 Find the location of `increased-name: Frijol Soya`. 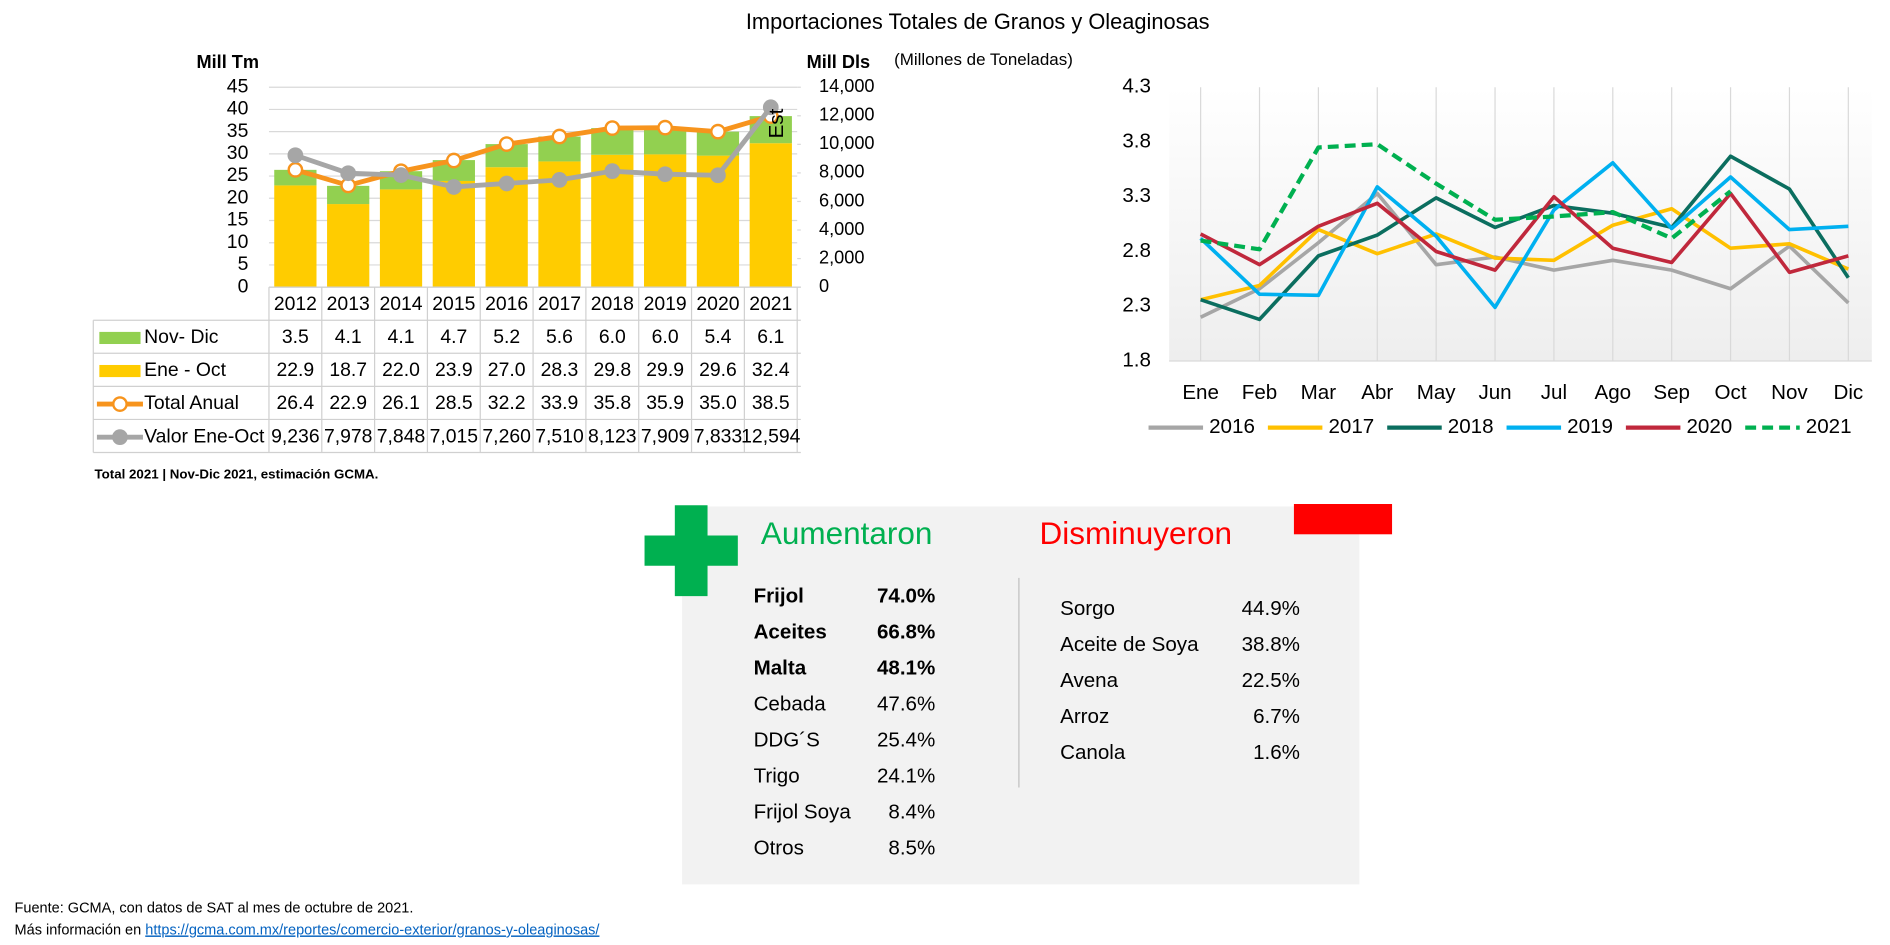

increased-name: Frijol Soya is located at coordinates (803, 812).